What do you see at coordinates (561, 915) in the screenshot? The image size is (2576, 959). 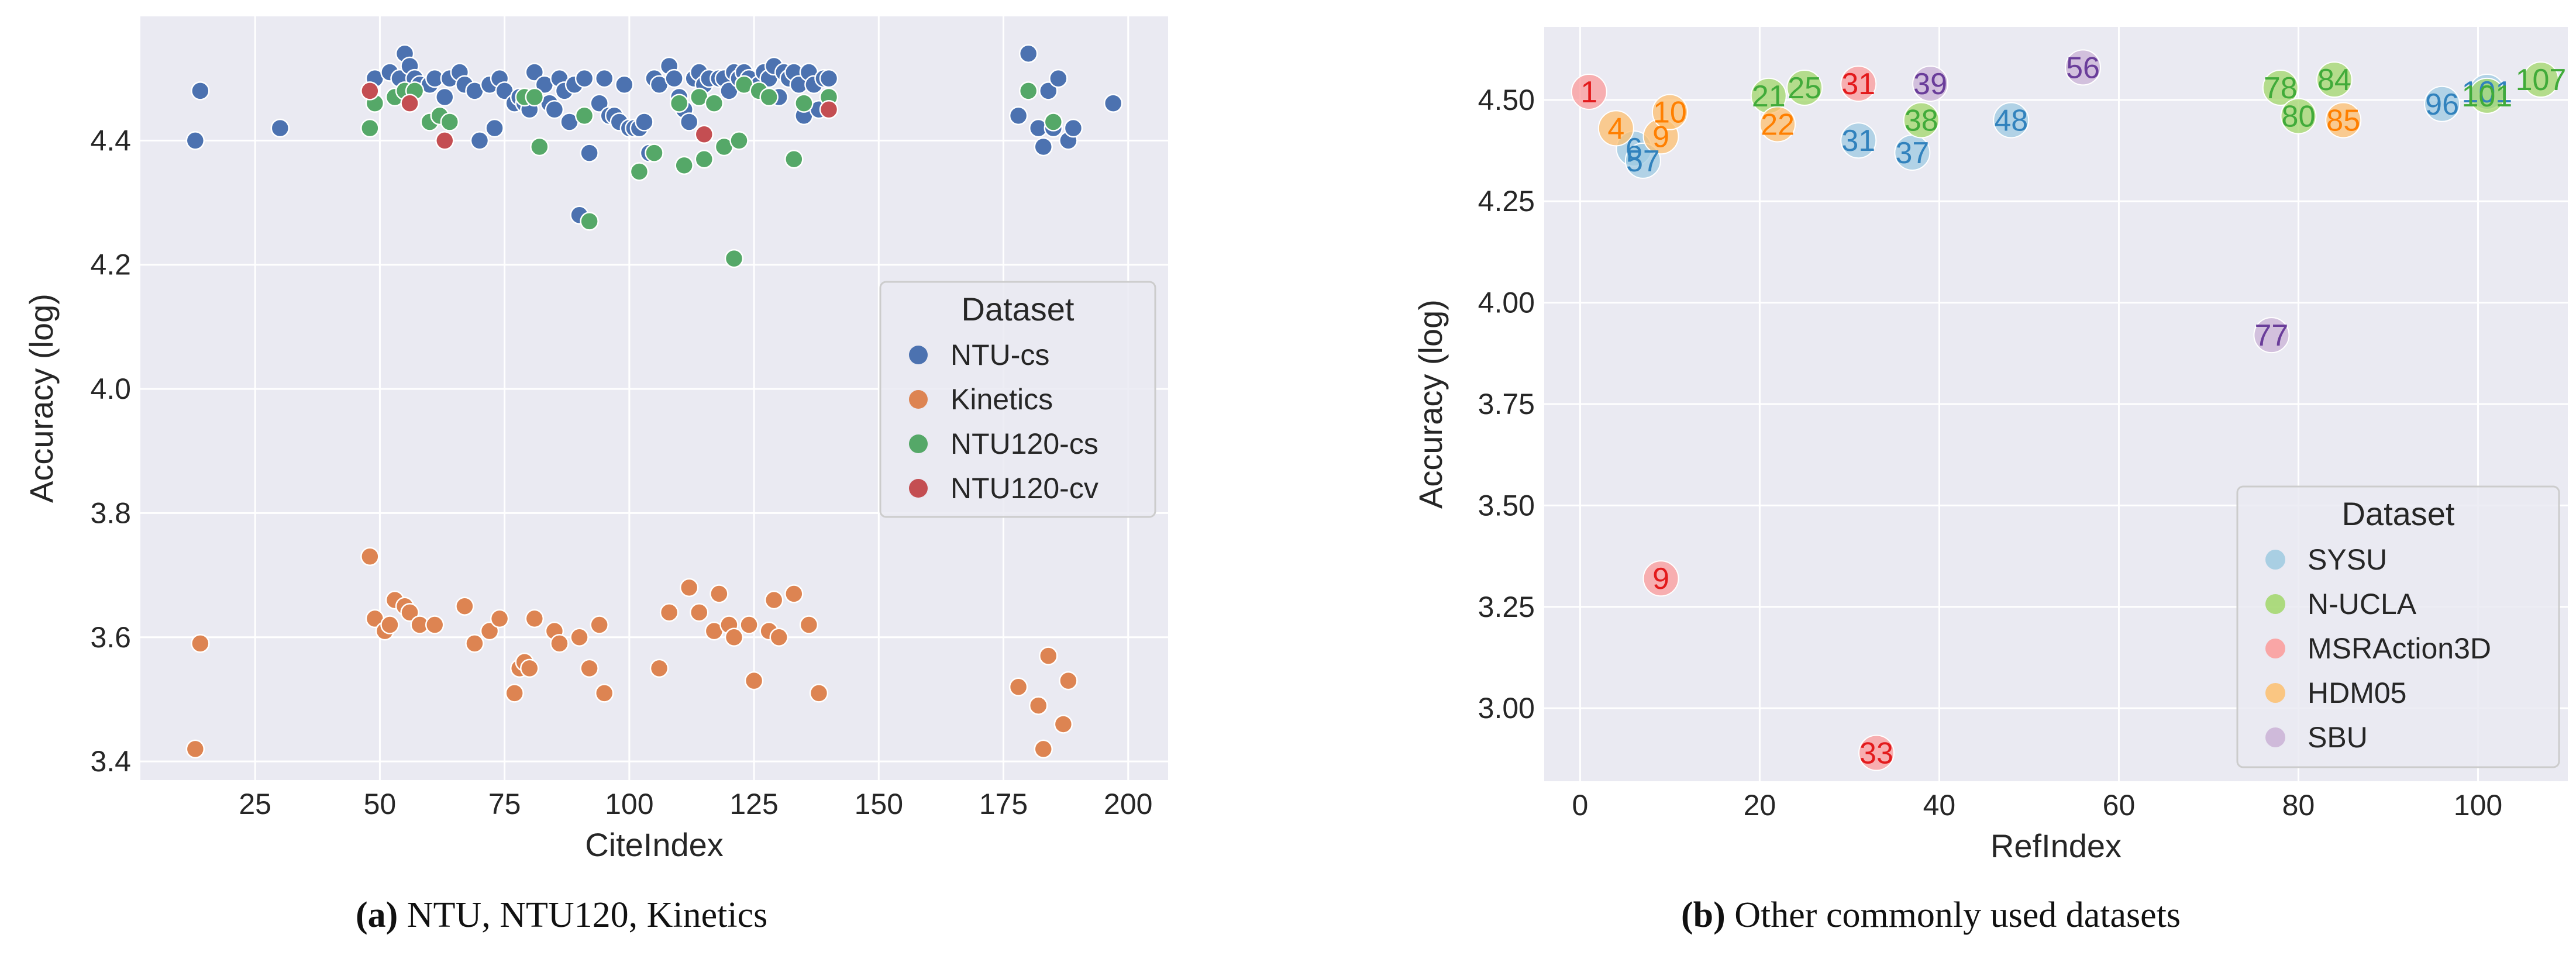 I see `caption-a: (a) NTU, NTU120, Kinetics` at bounding box center [561, 915].